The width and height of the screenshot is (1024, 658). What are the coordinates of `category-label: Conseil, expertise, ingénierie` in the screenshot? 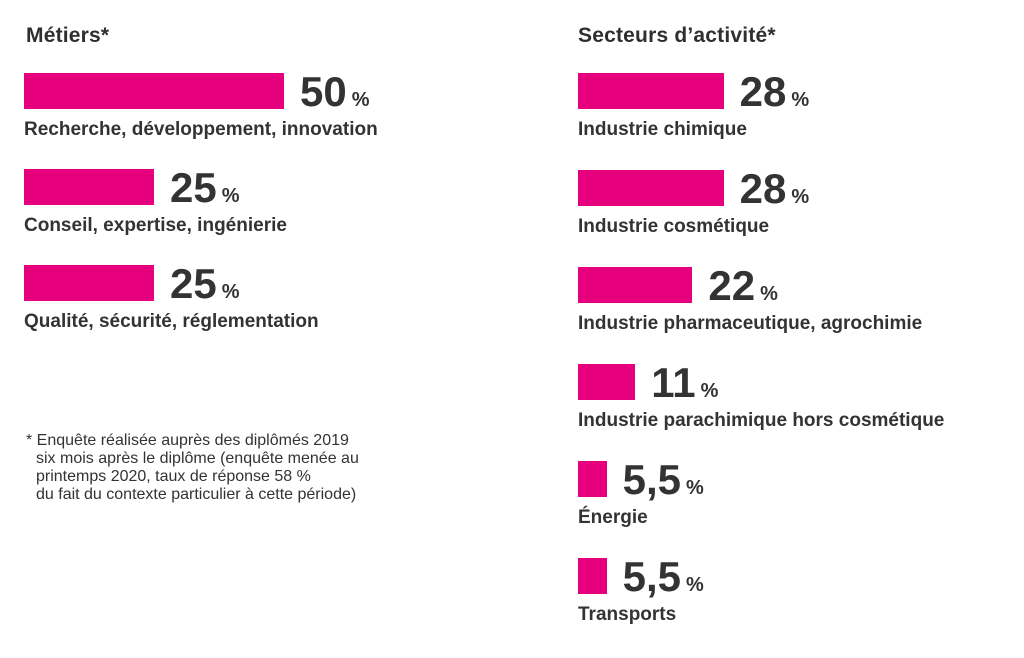 It's located at (155, 225).